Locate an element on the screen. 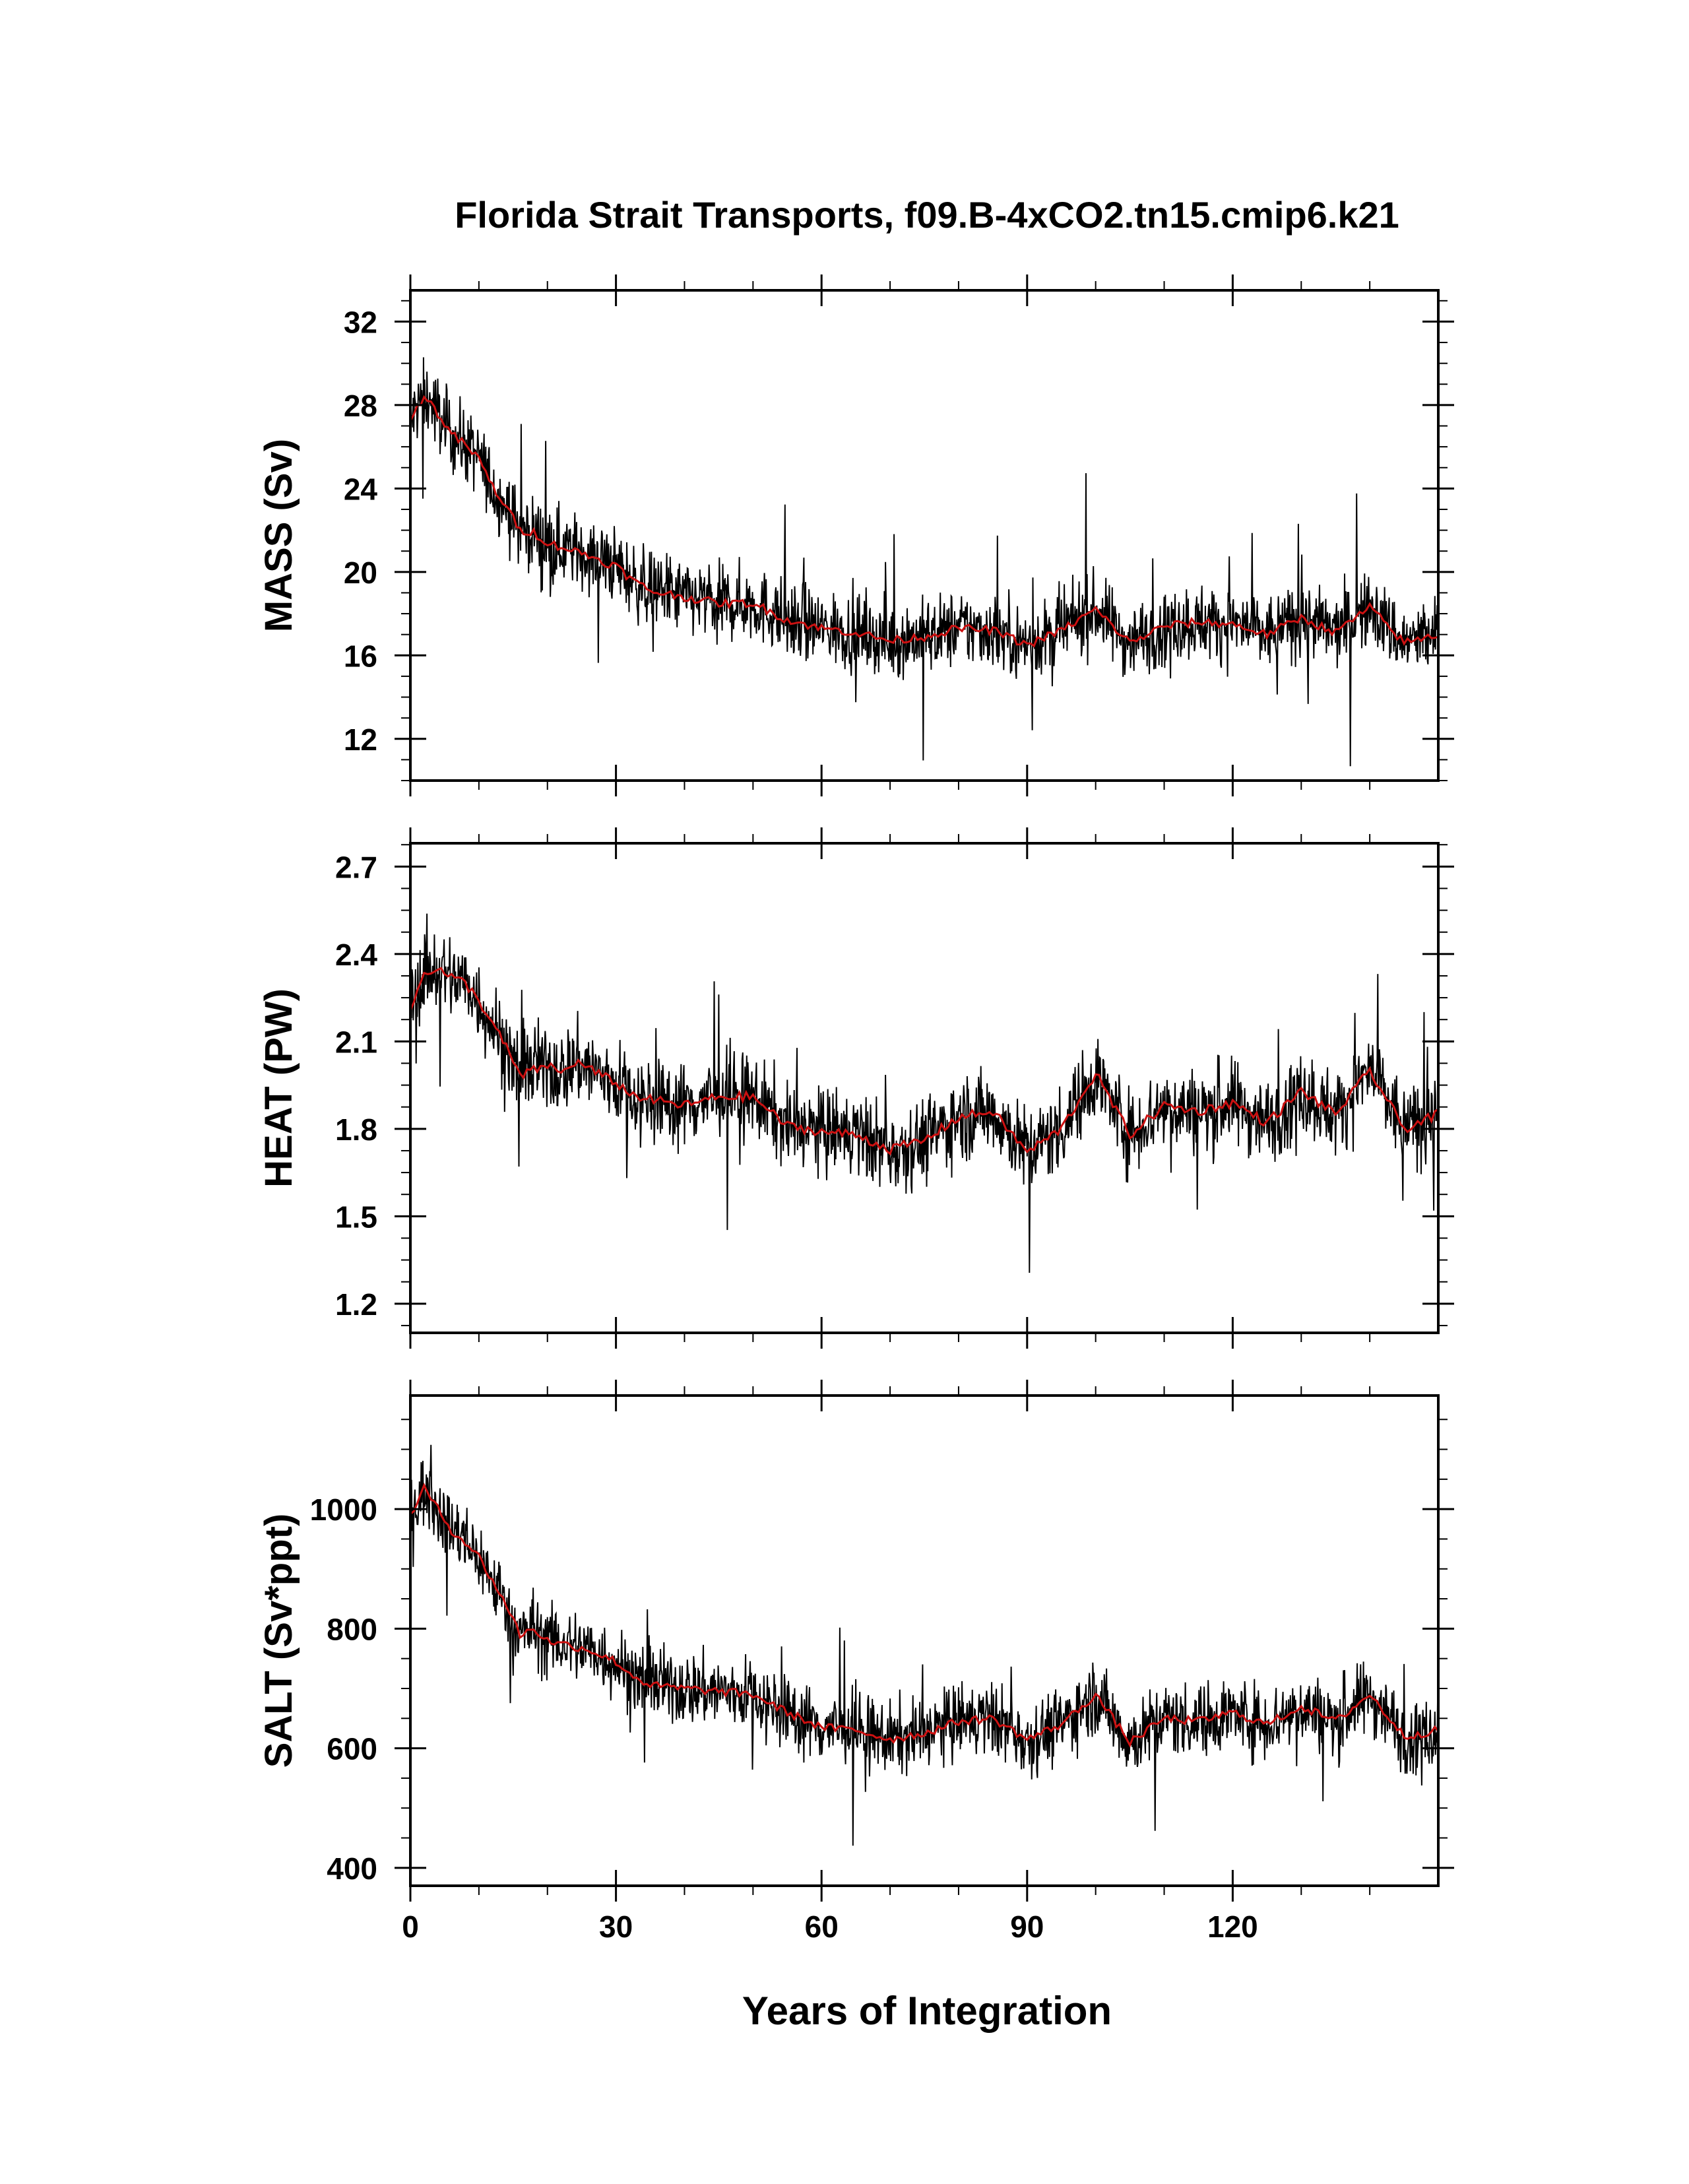 The image size is (1689, 2184). salt-frame is located at coordinates (924, 1640).